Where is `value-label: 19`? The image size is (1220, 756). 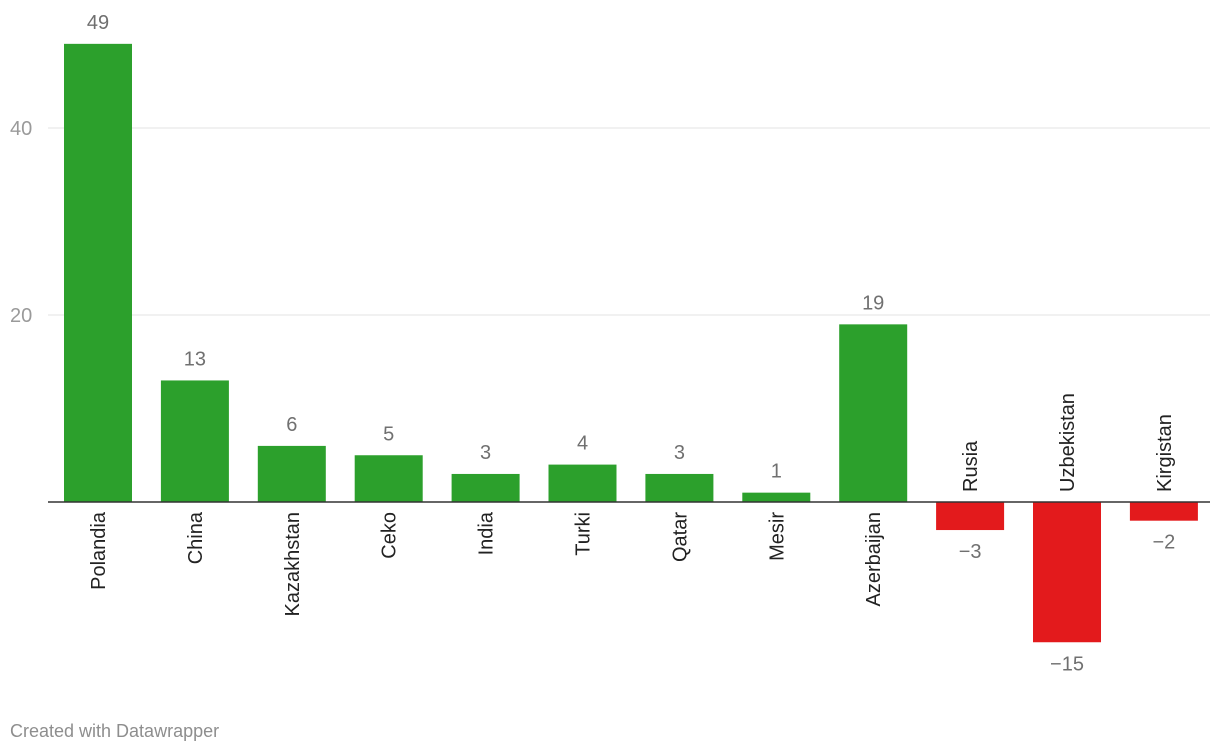 value-label: 19 is located at coordinates (873, 303).